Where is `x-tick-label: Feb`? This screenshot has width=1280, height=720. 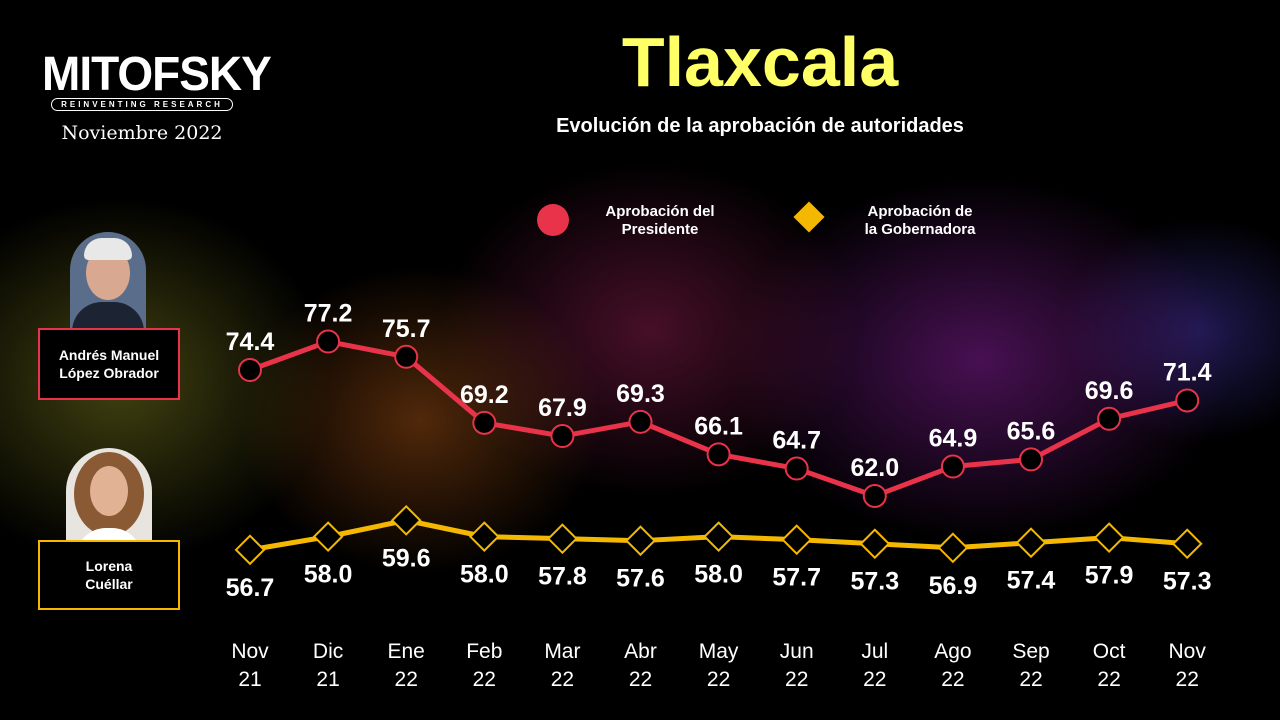 x-tick-label: Feb is located at coordinates (484, 651).